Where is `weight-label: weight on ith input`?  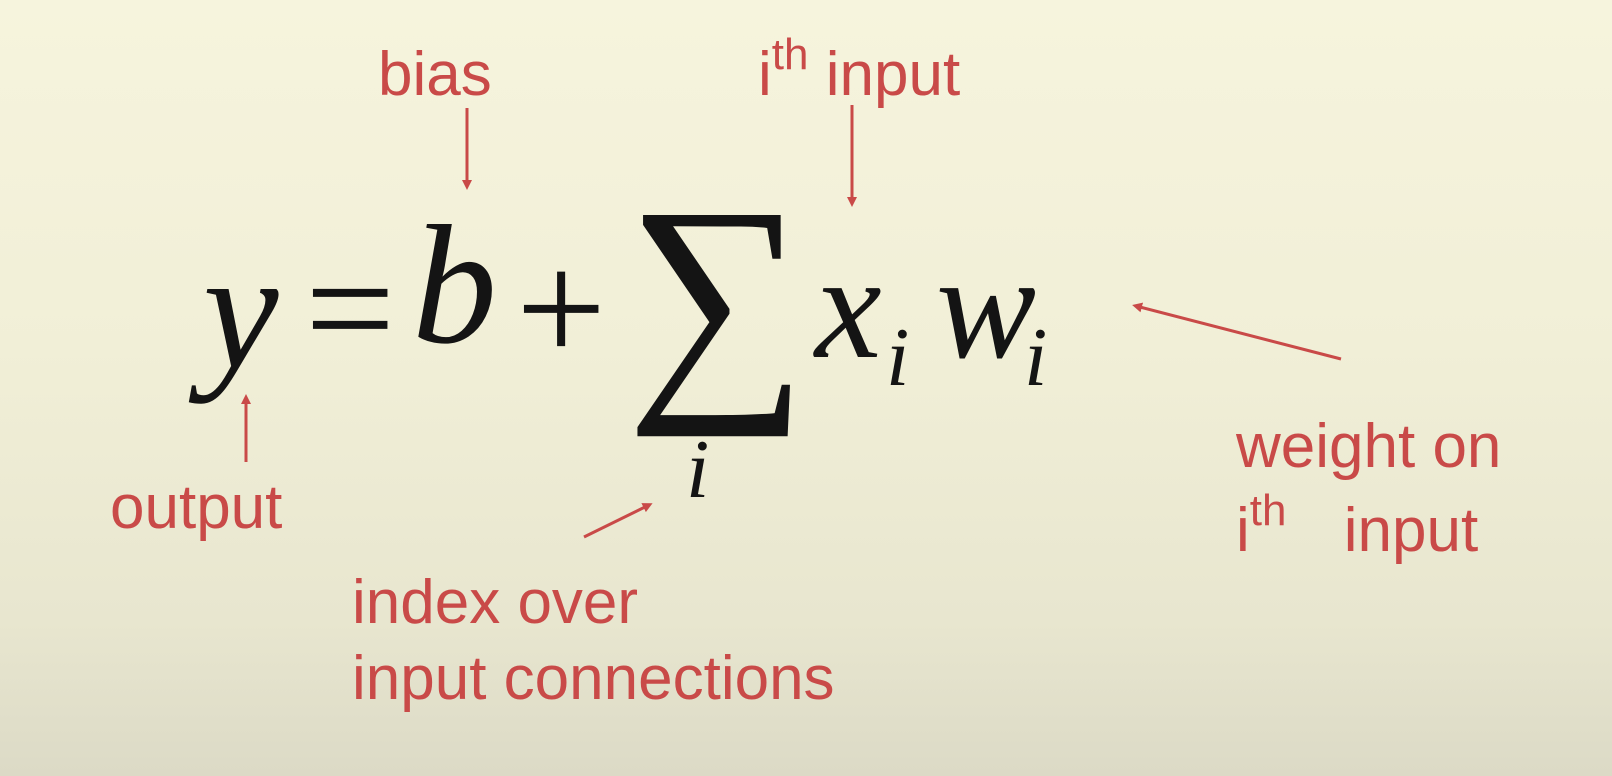 weight-label: weight on ith input is located at coordinates (1368, 488).